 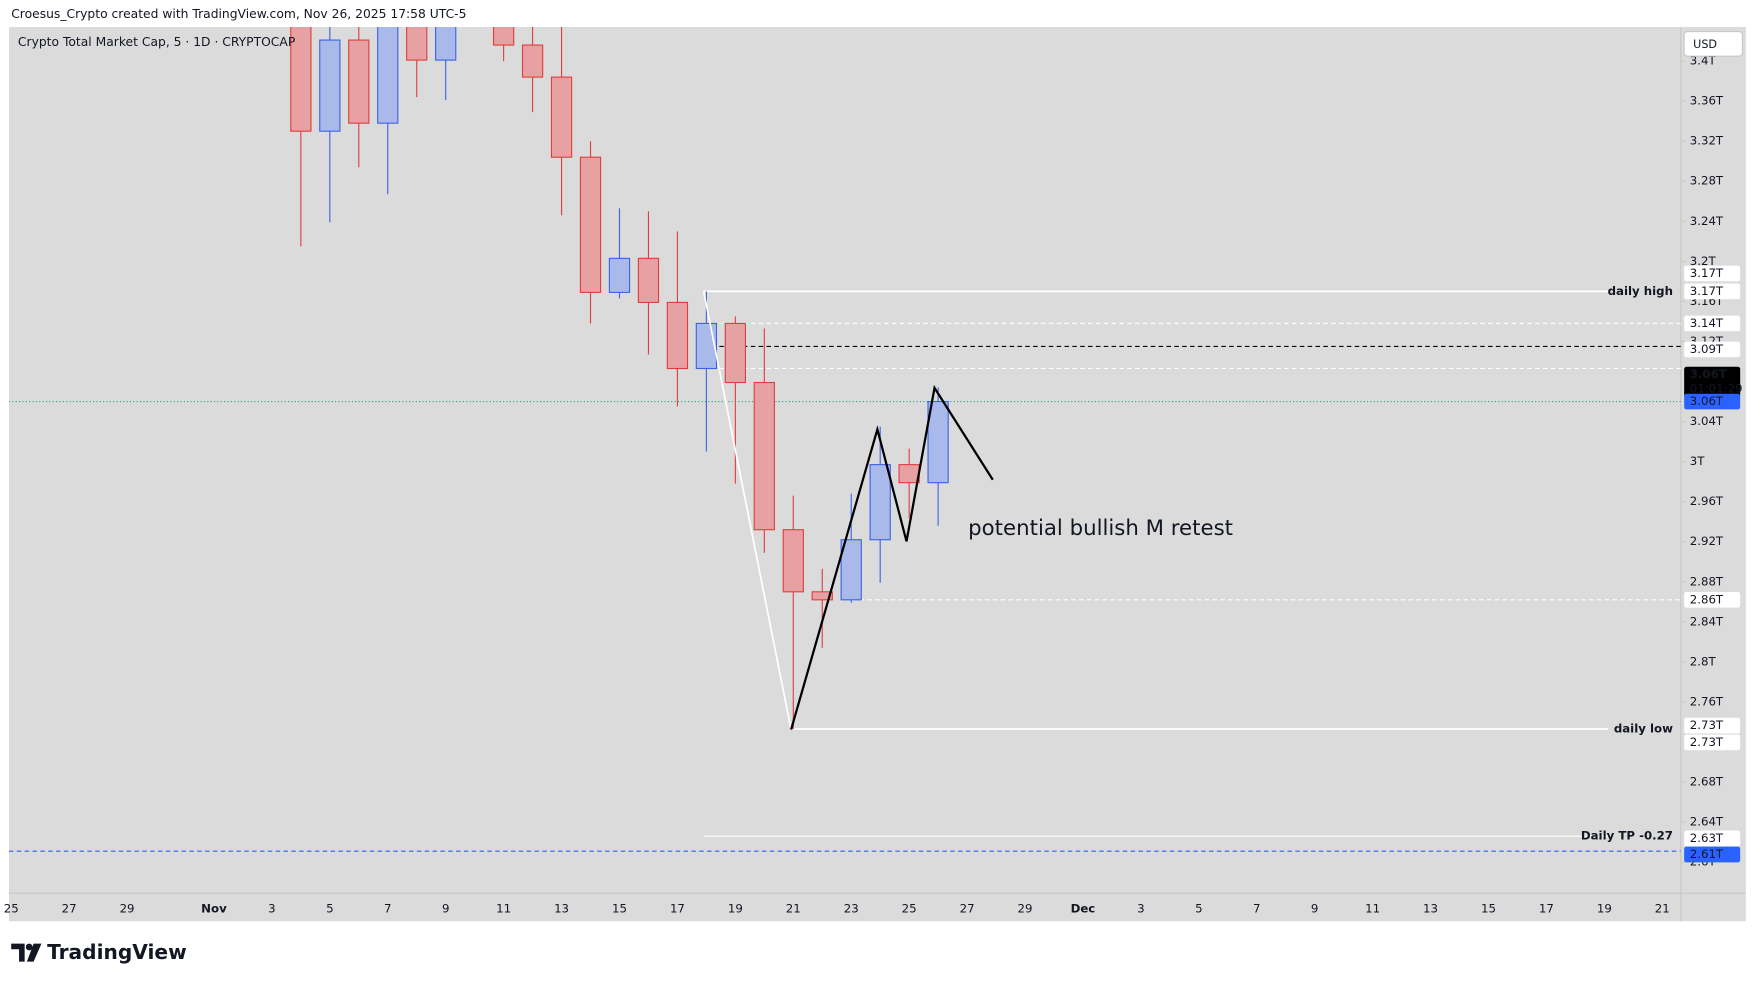 I want to click on y-tick-label: 2.64T, so click(x=1707, y=822).